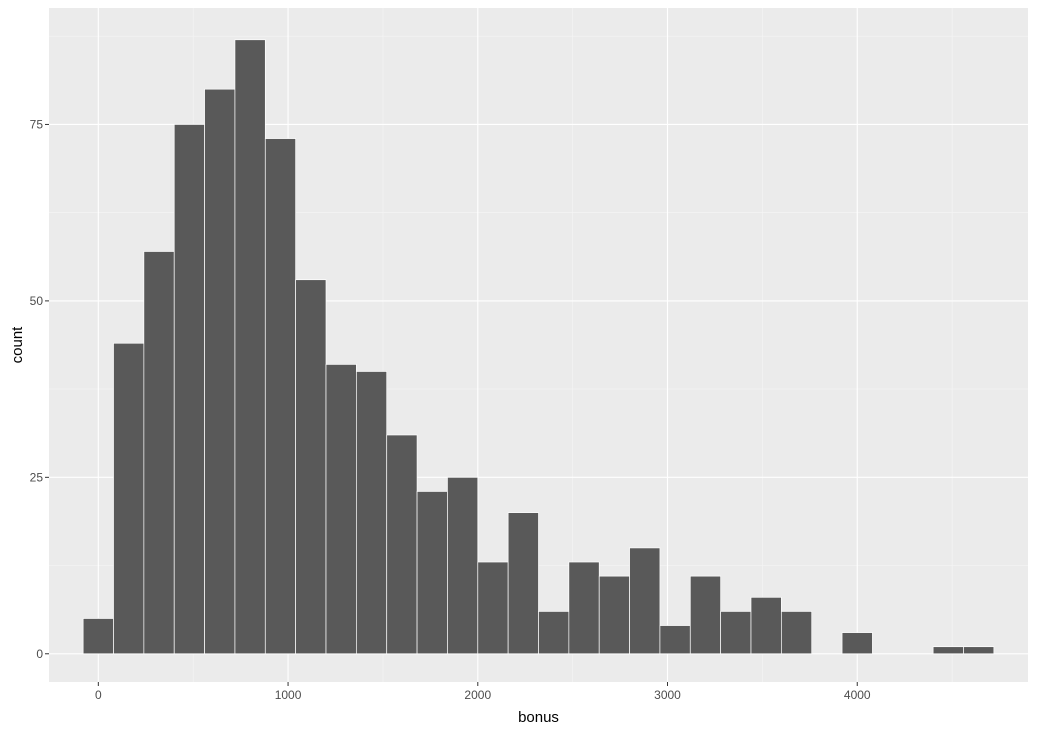 The height and width of the screenshot is (733, 1037). Describe the element at coordinates (37, 124) in the screenshot. I see `y-tick-label: 75` at that location.